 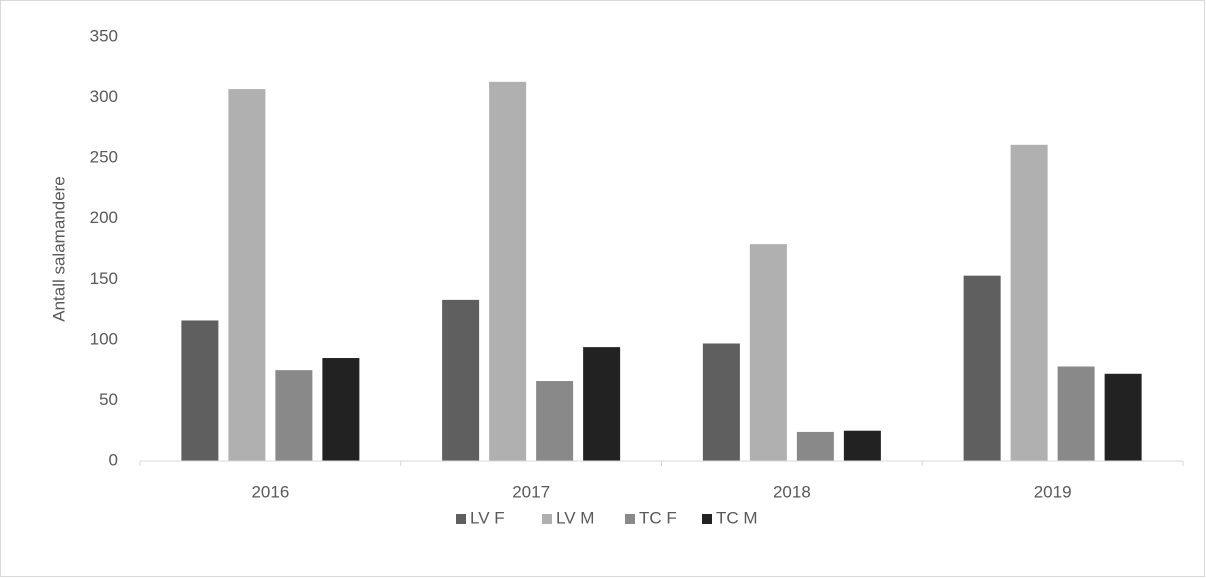 What do you see at coordinates (270, 491) in the screenshot?
I see `x-tick-label: 2016` at bounding box center [270, 491].